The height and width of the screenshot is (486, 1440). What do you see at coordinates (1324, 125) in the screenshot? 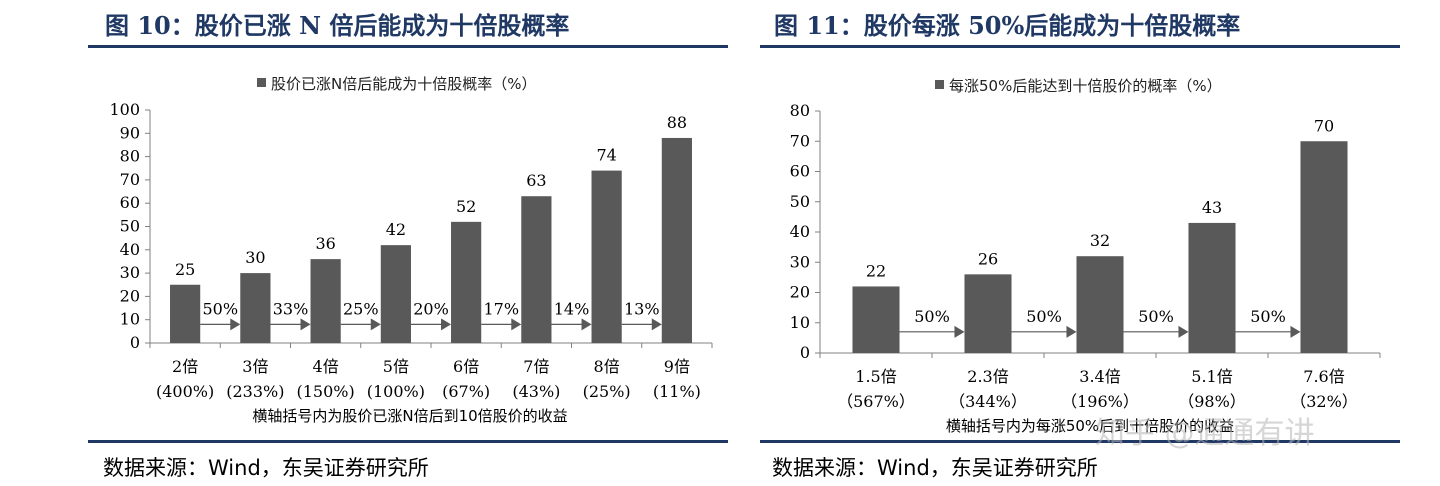
I see `data-label: 70` at bounding box center [1324, 125].